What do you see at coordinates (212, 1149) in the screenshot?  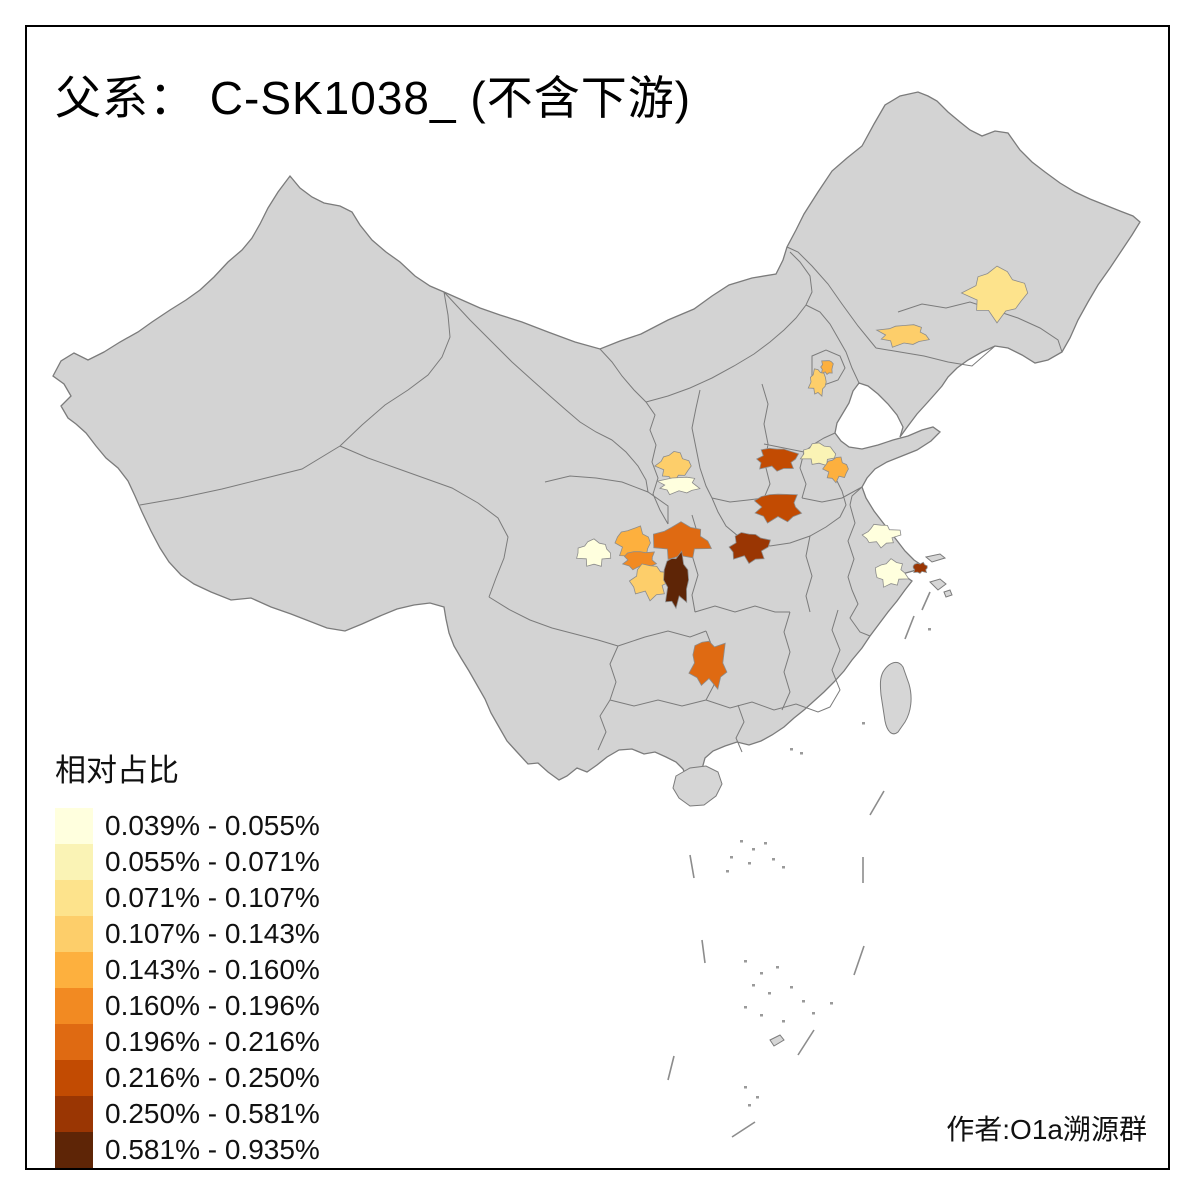 I see `legend-label: 0.581% - 0.935%` at bounding box center [212, 1149].